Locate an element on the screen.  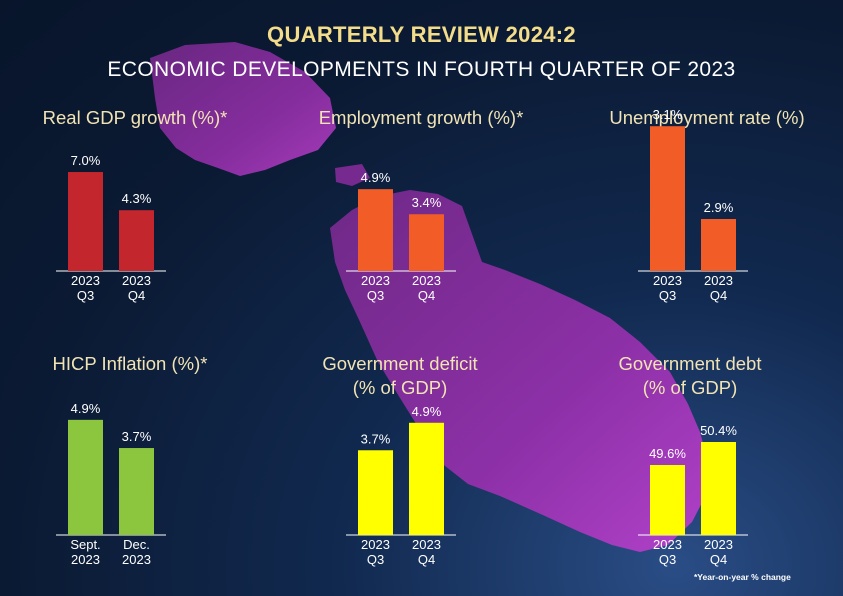
value-label-hicp-1: 3.7% is located at coordinates (137, 436).